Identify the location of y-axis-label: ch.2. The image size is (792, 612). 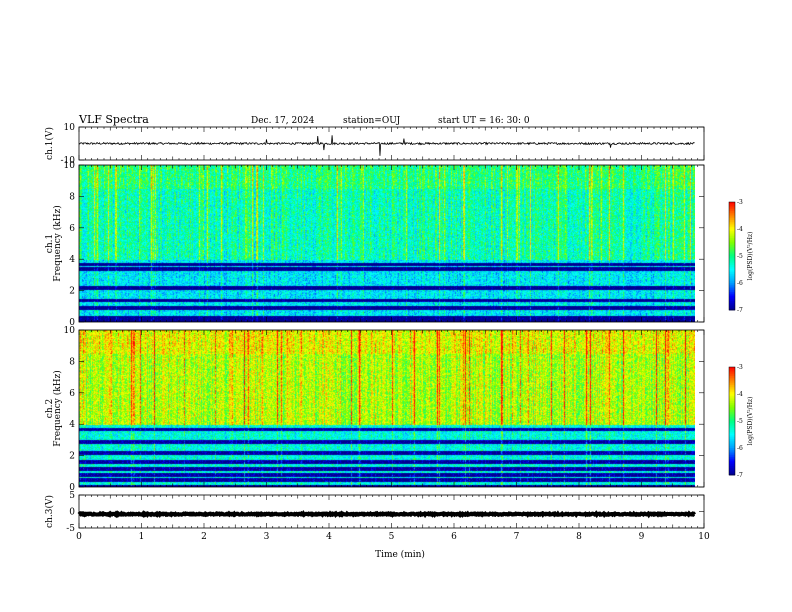
(50, 408).